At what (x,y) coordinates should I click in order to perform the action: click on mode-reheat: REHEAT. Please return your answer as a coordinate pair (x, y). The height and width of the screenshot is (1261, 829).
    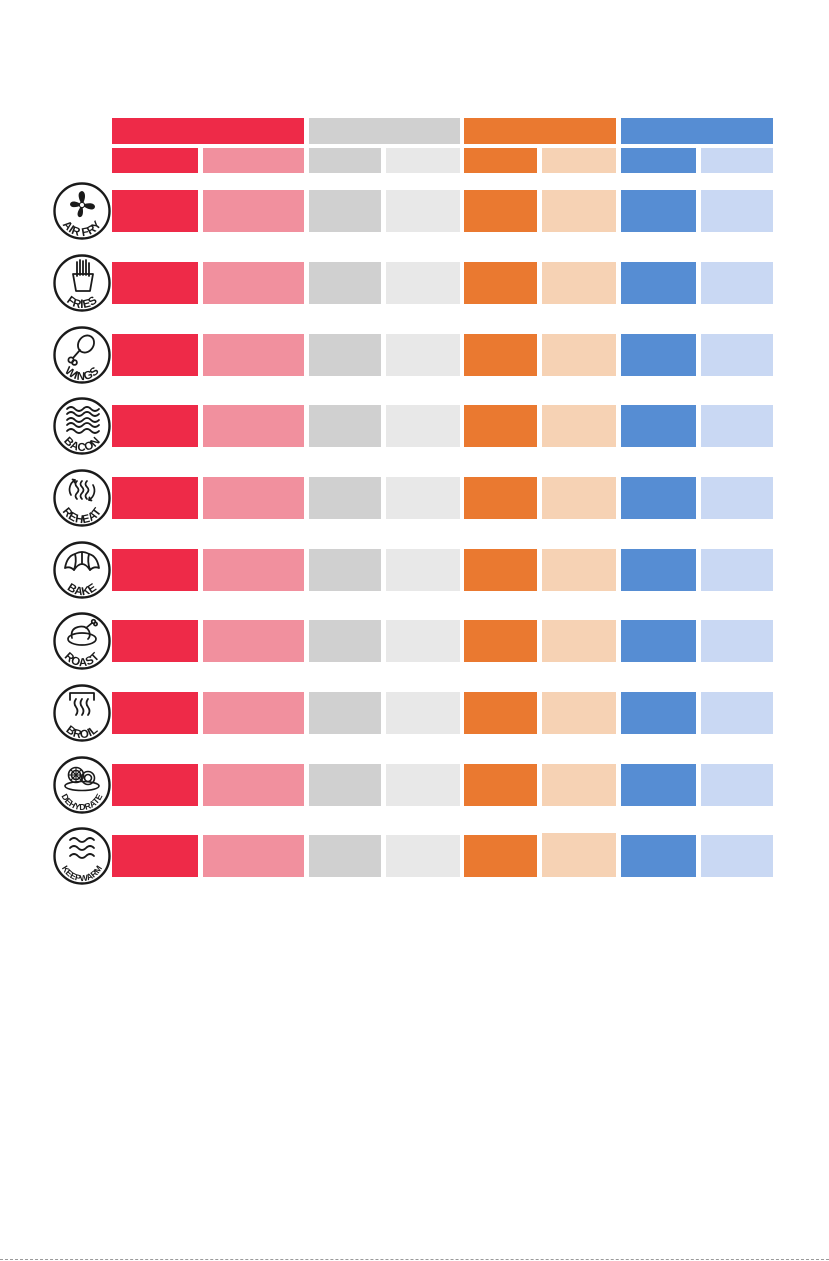
    Looking at the image, I should click on (82, 498).